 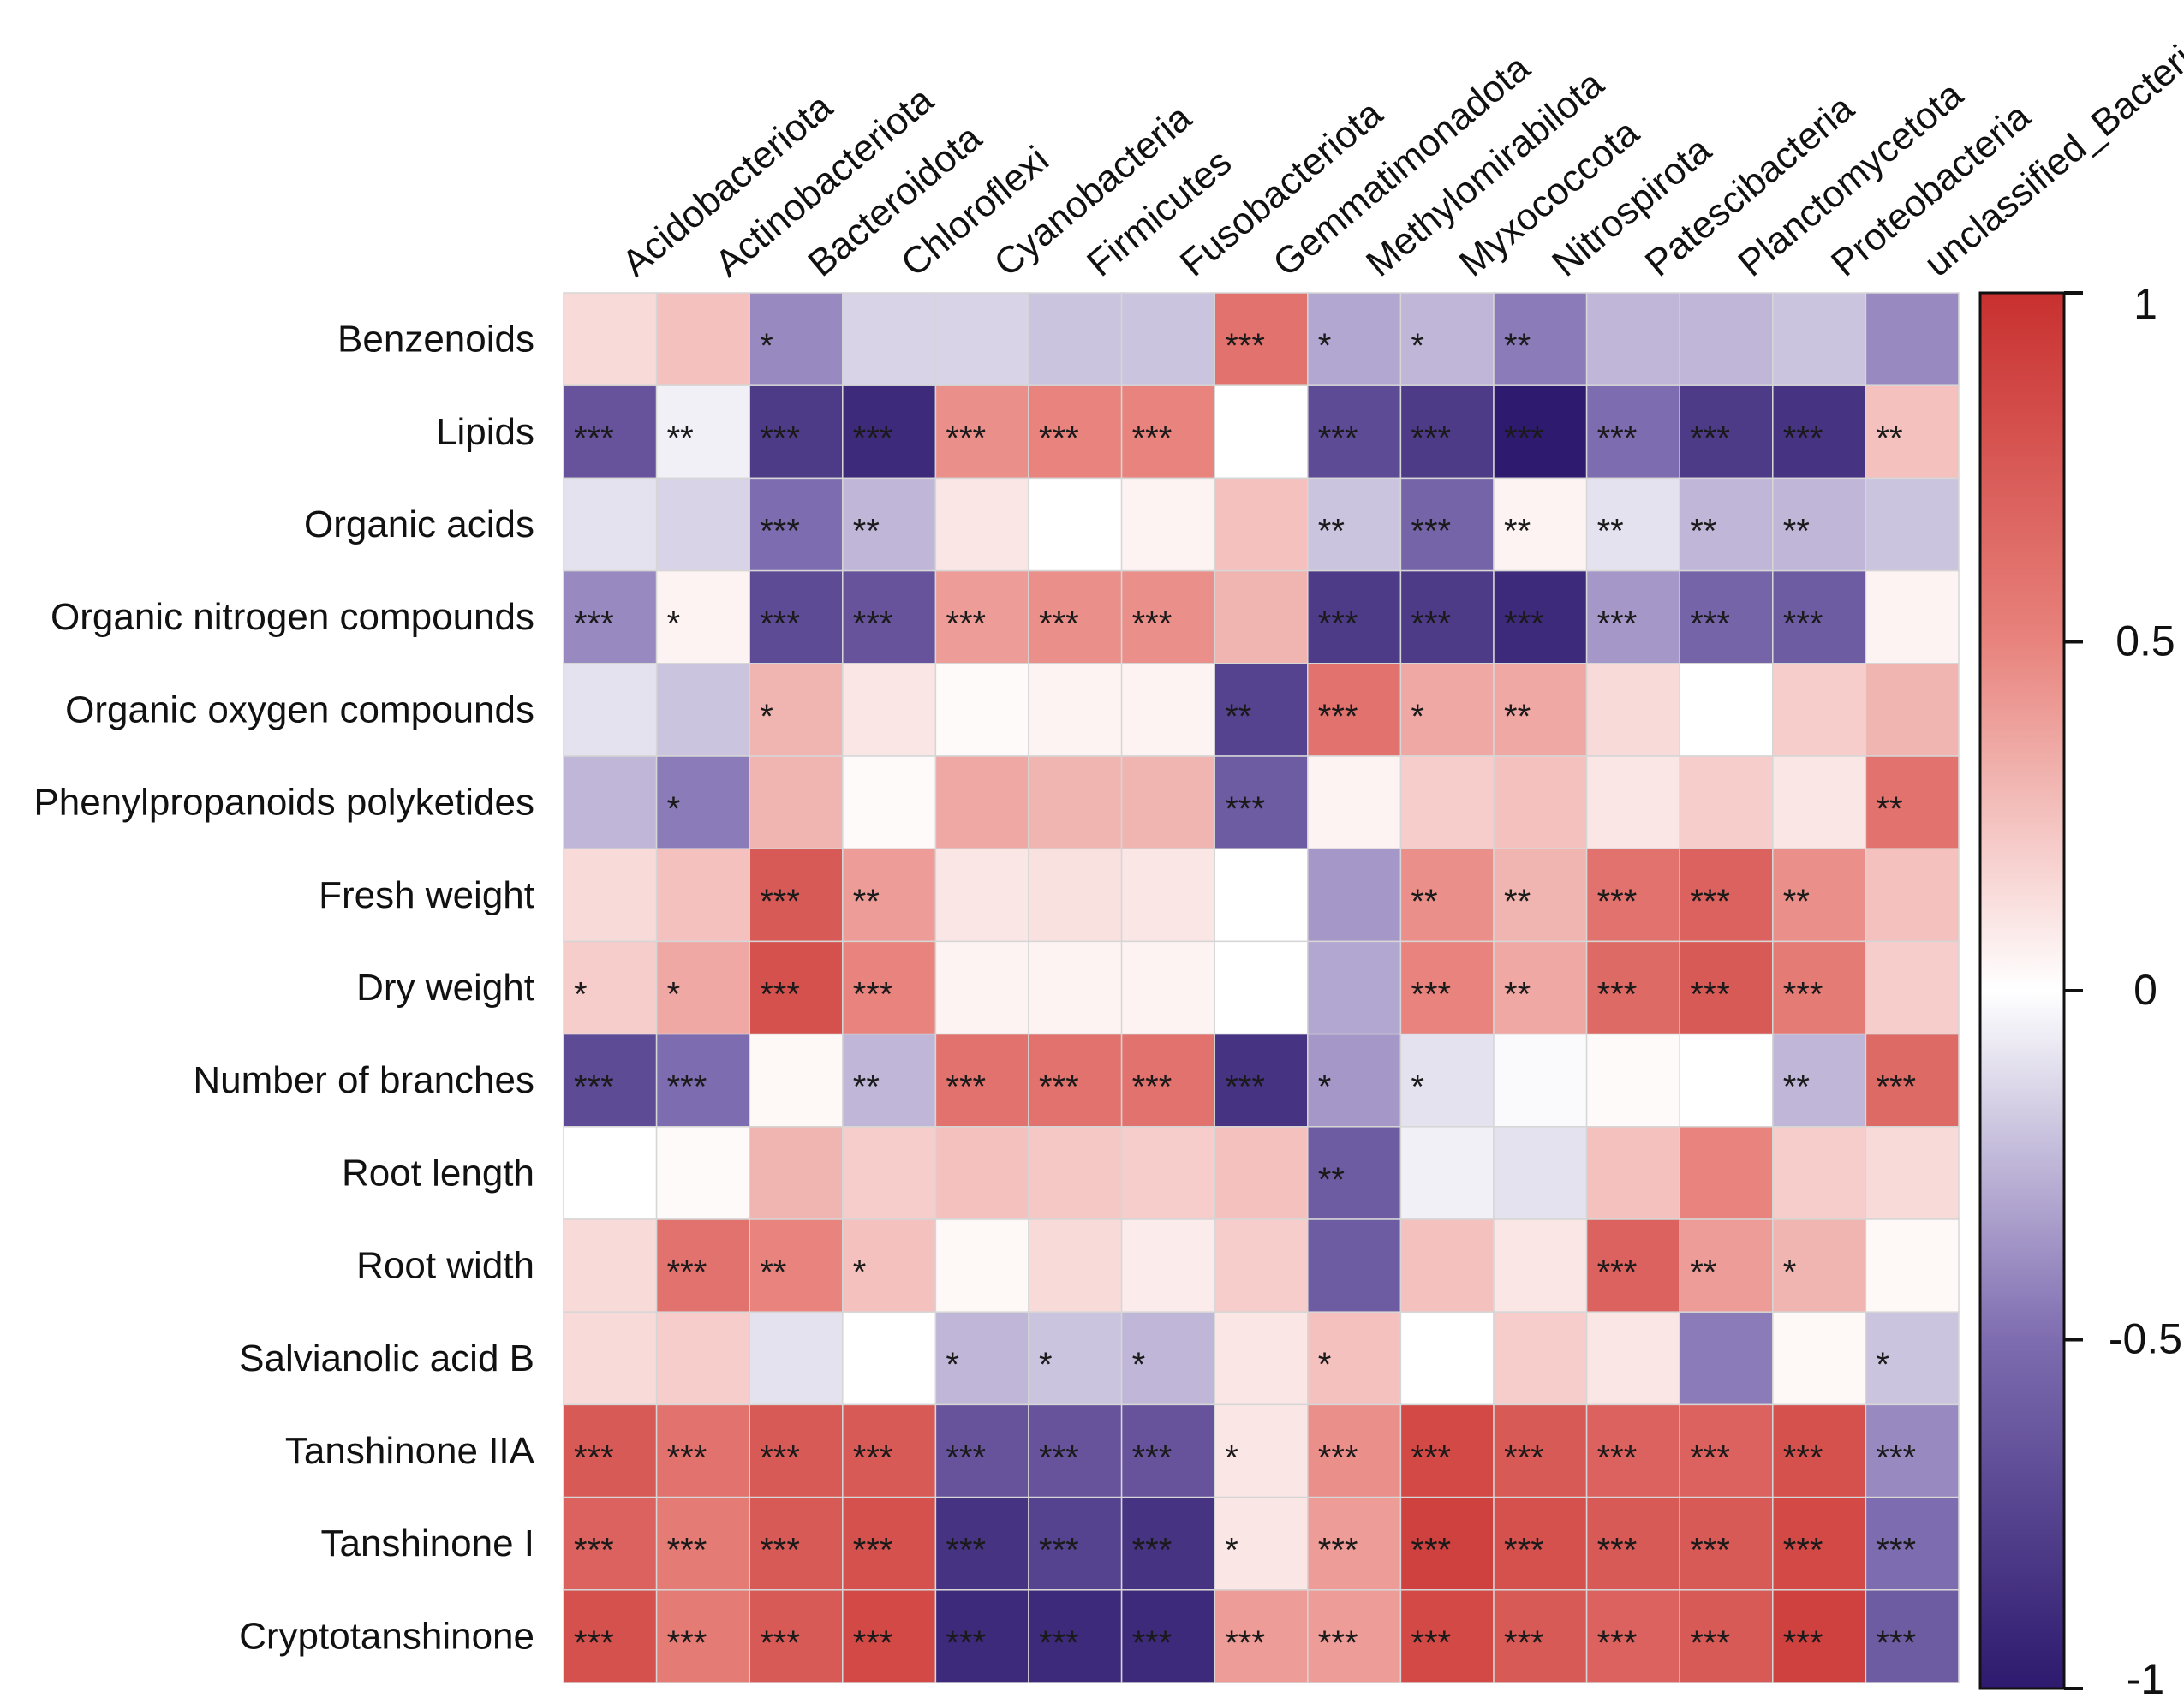 I want to click on row-label: Phenylpropanoids polyketides, so click(x=283, y=803).